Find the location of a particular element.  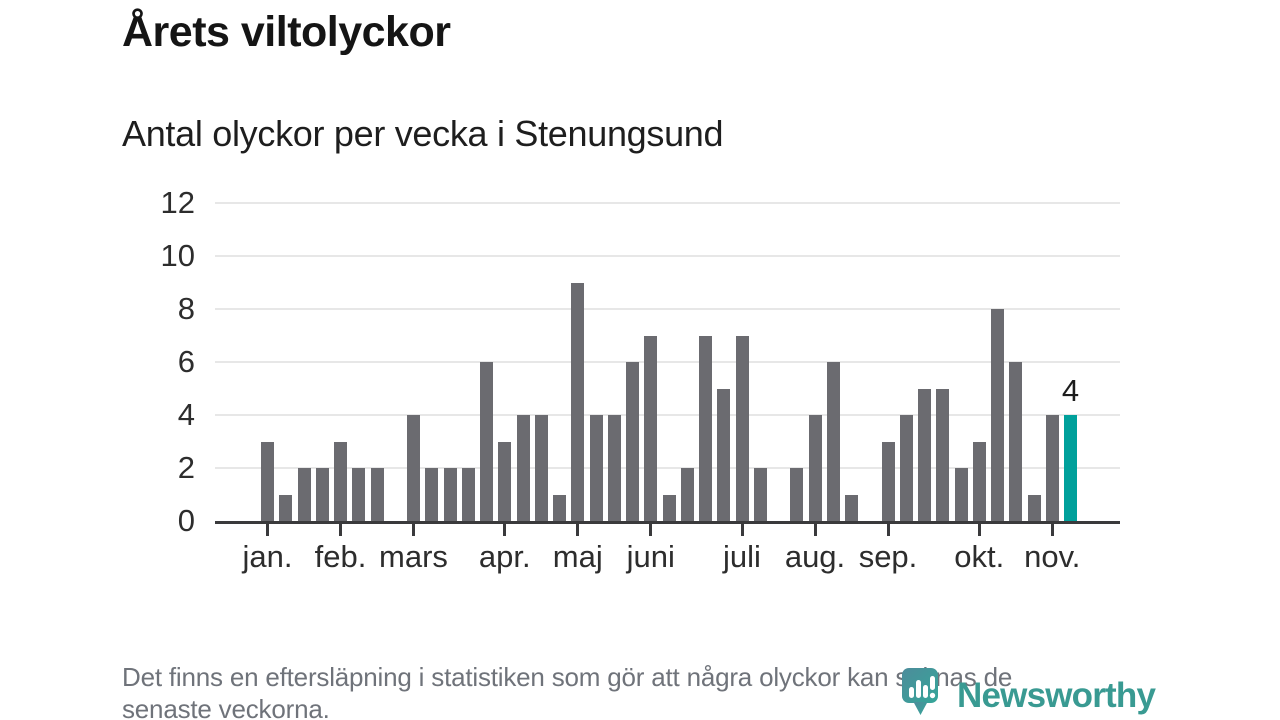

y-axis-label-2: 2 is located at coordinates (186, 467).